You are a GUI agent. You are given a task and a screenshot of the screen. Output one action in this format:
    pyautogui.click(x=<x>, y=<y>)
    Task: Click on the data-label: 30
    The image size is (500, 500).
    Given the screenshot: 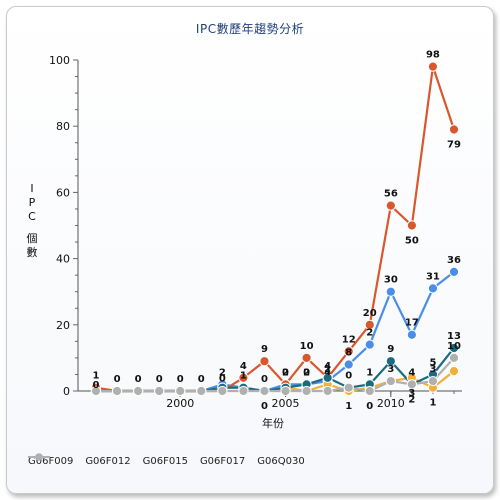 What is the action you would take?
    pyautogui.click(x=391, y=280)
    